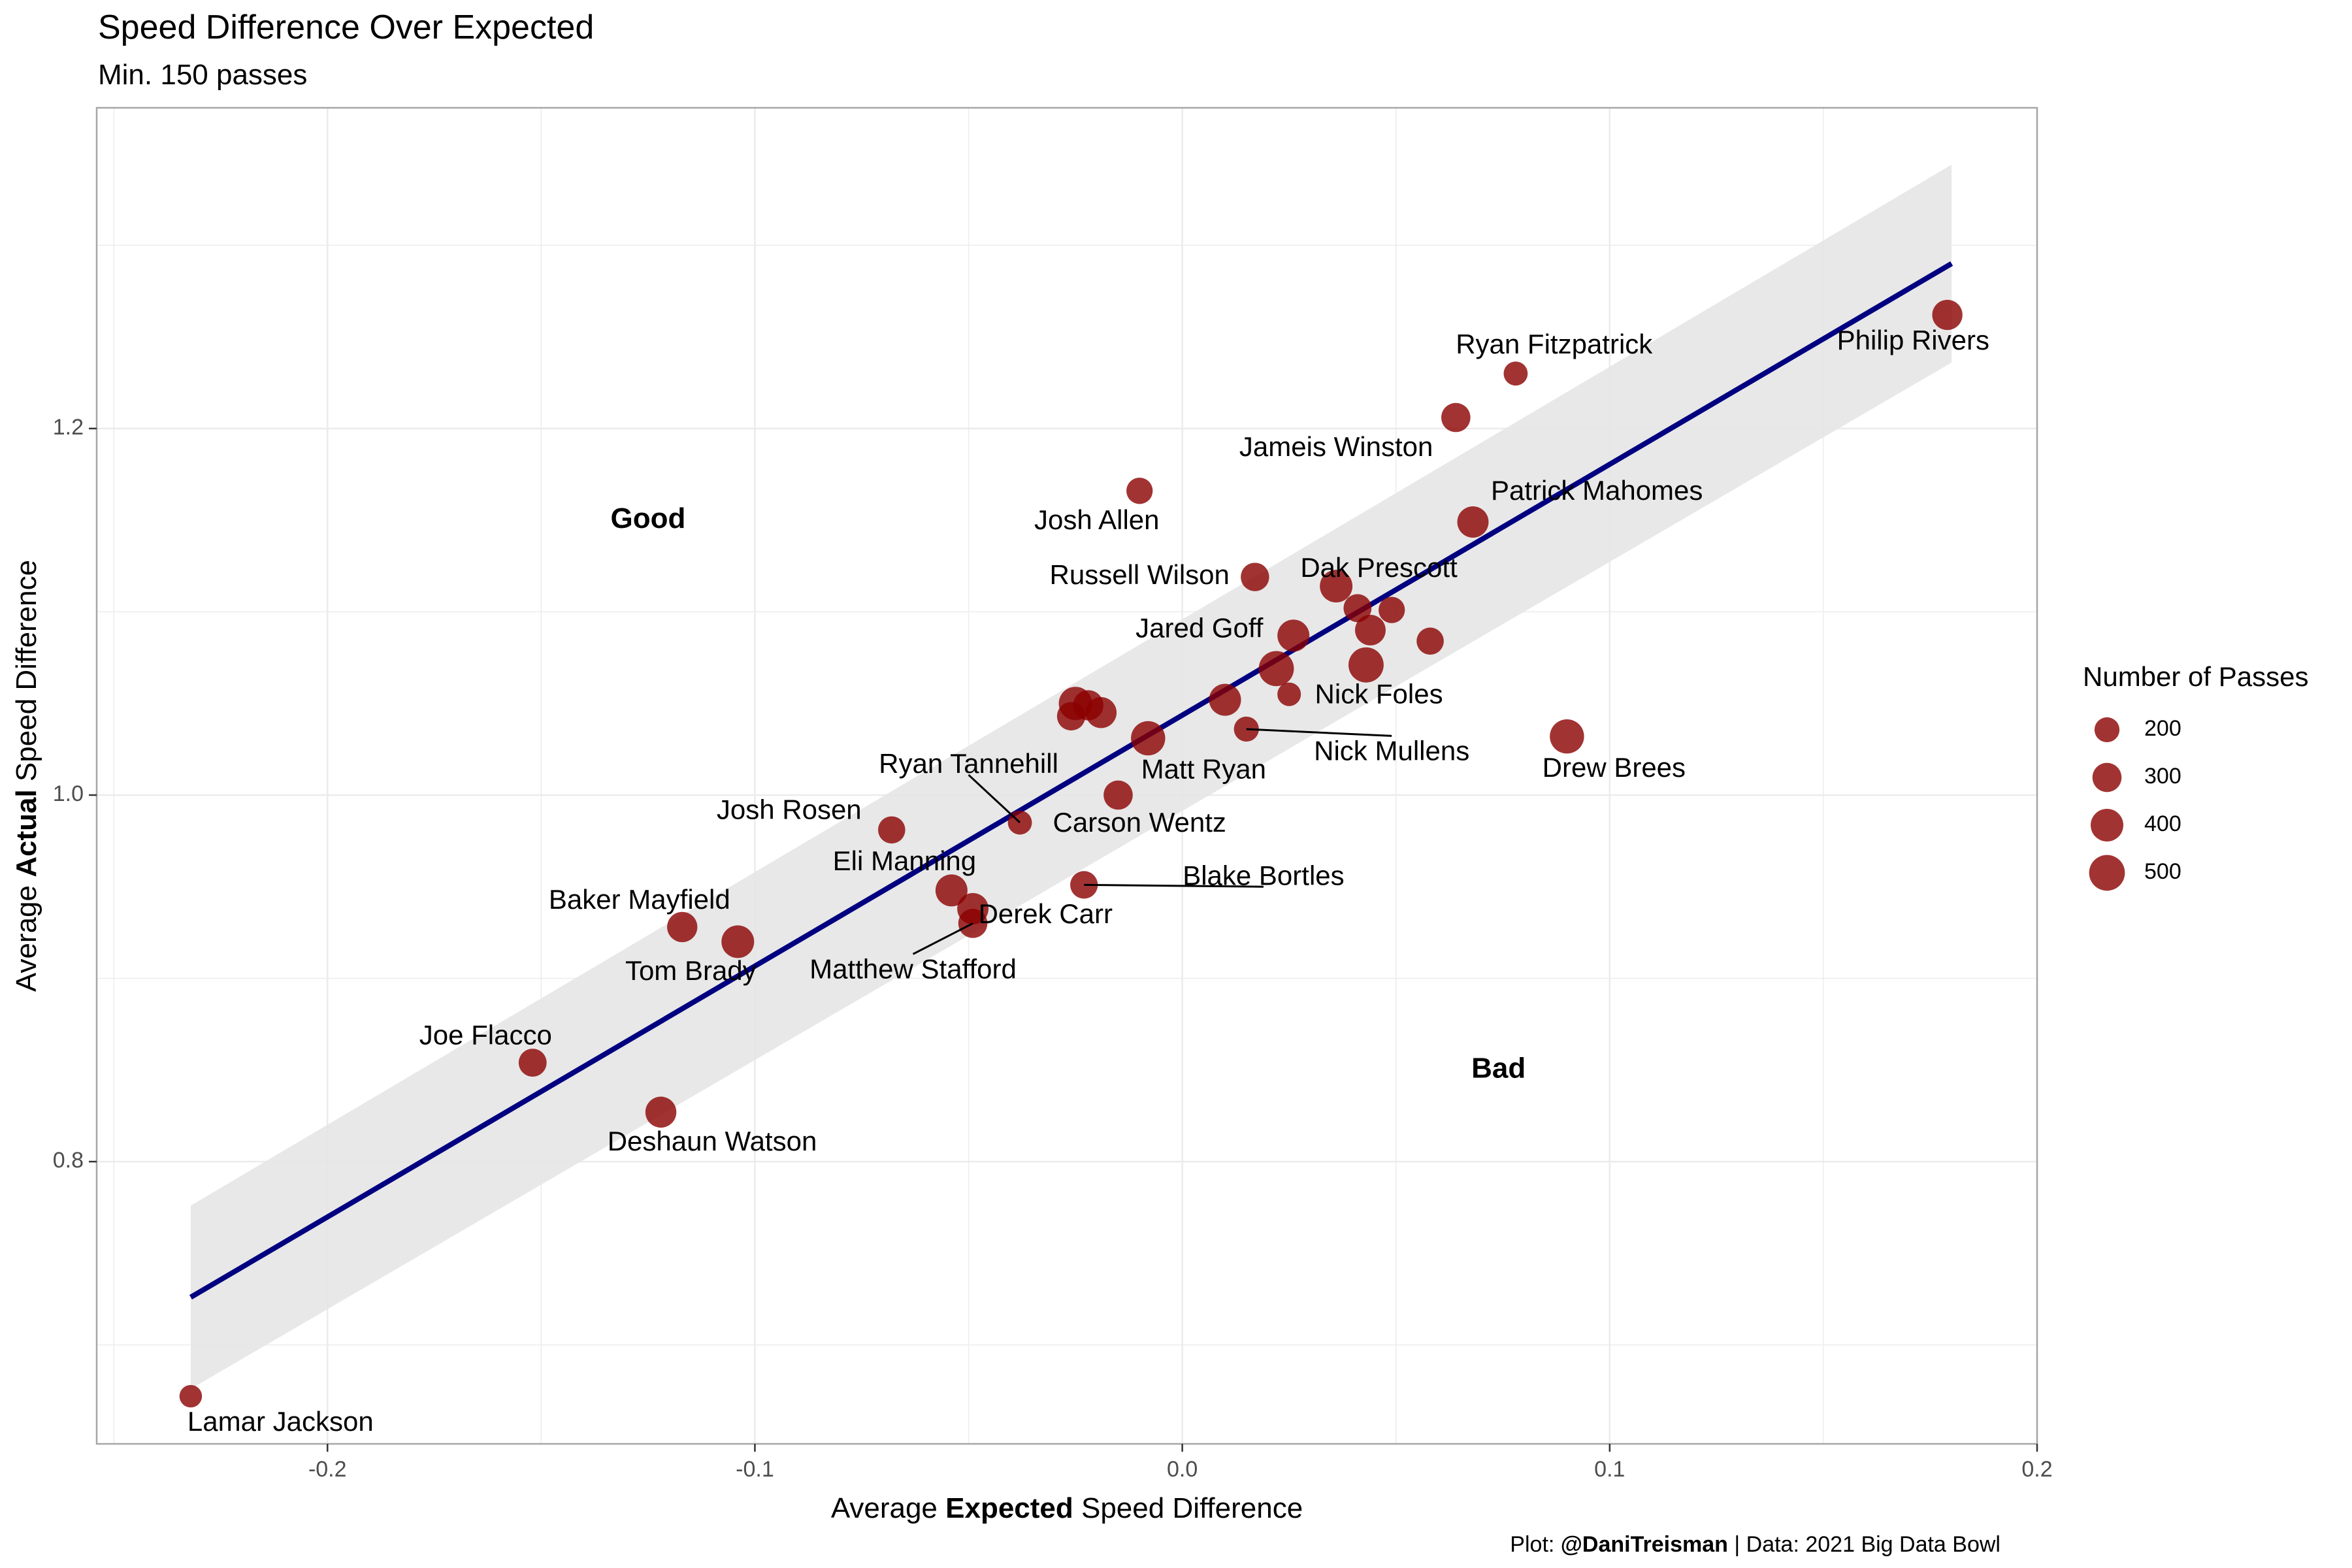 This screenshot has height=1568, width=2352. I want to click on point-label: Dak Prescott, so click(1379, 567).